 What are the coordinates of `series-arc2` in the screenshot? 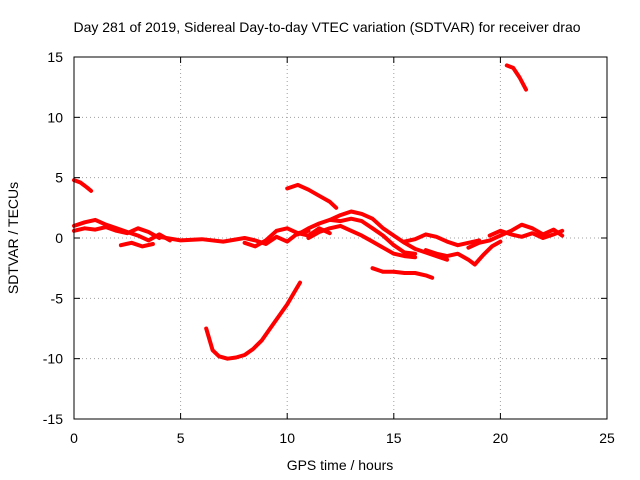 It's located at (117, 232).